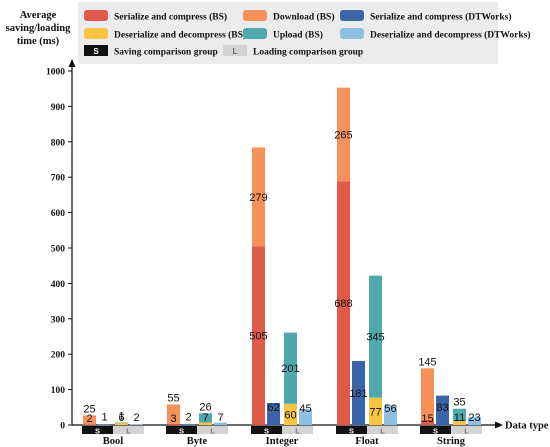 The width and height of the screenshot is (550, 447). Describe the element at coordinates (104, 418) in the screenshot. I see `label-serialize-dtworks: 1` at that location.